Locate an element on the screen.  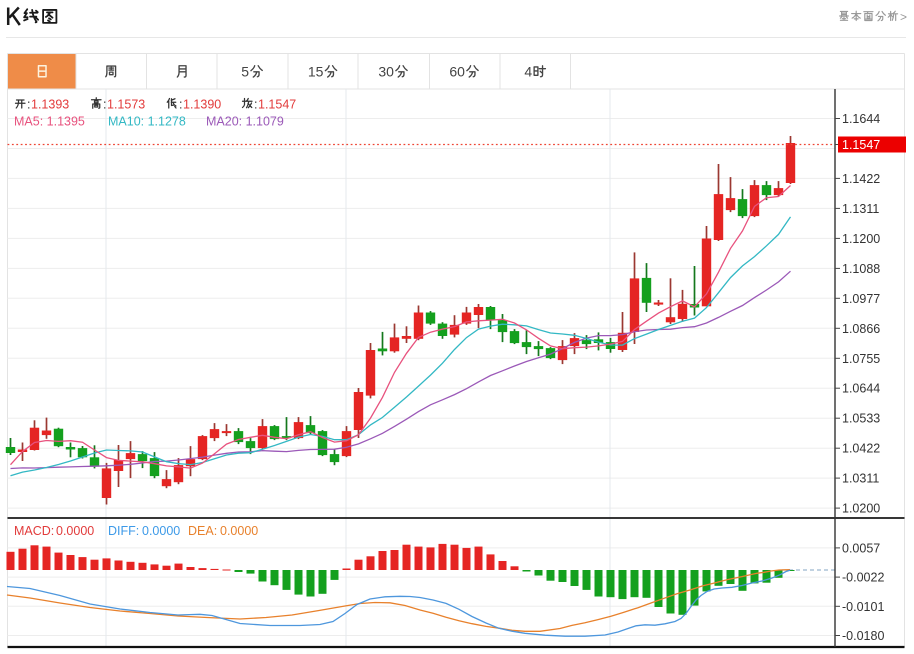
svg-text: 1.1088 is located at coordinates (861, 269).